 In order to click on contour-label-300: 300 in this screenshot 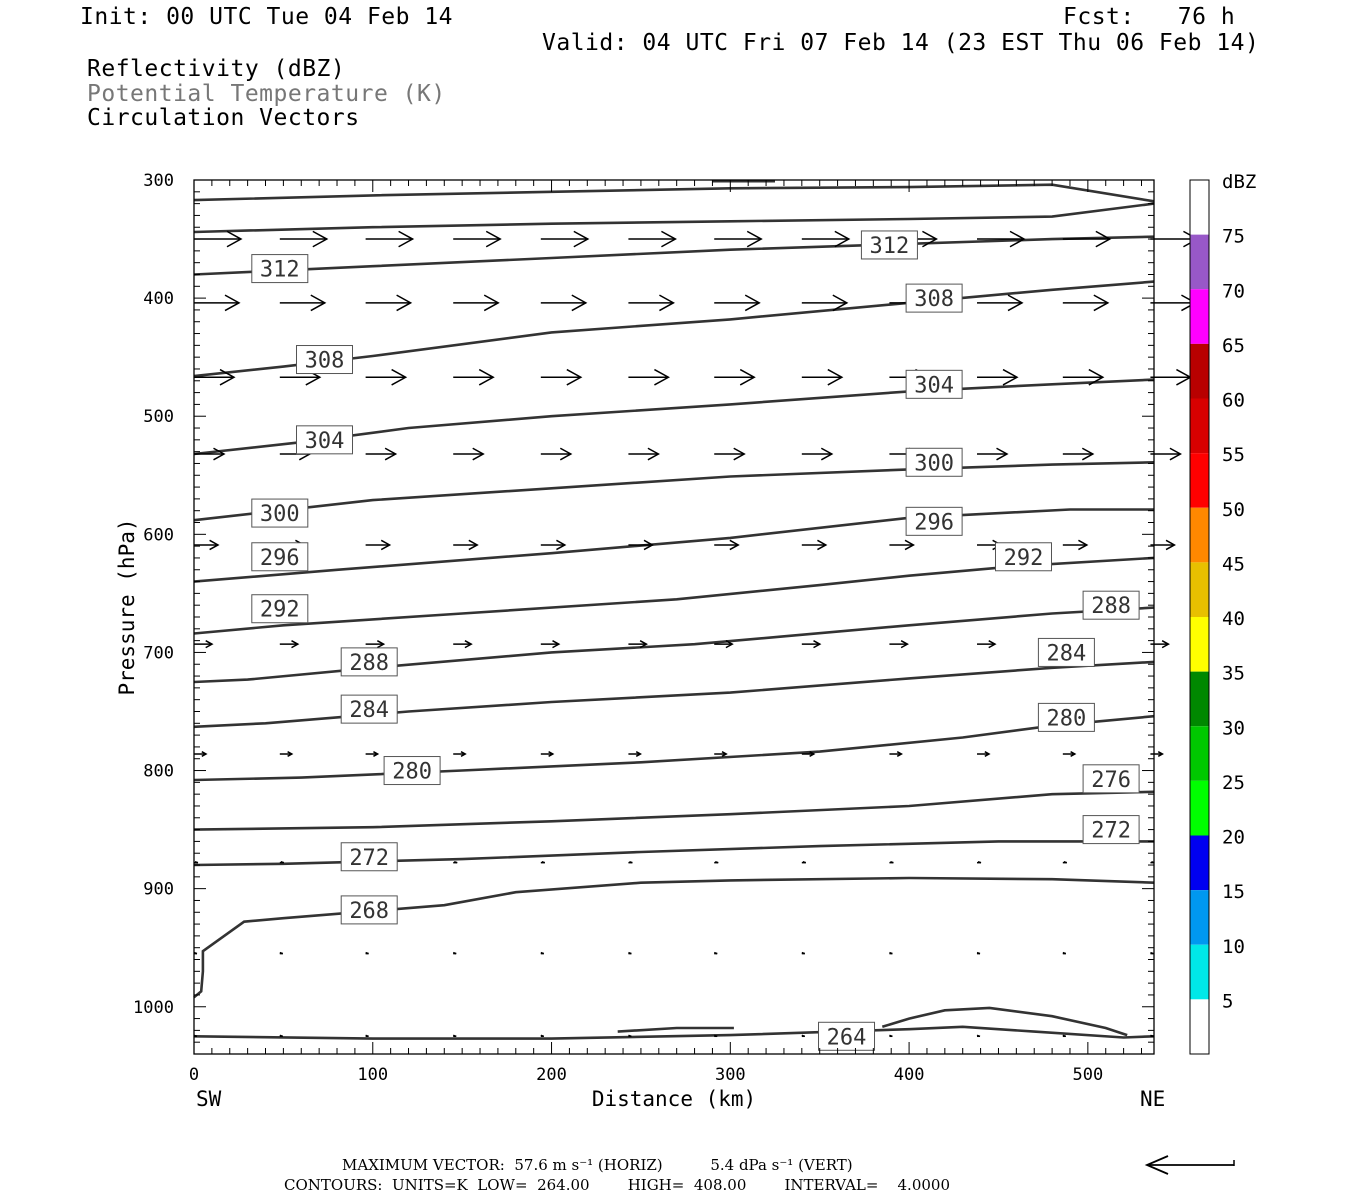, I will do `click(934, 462)`.